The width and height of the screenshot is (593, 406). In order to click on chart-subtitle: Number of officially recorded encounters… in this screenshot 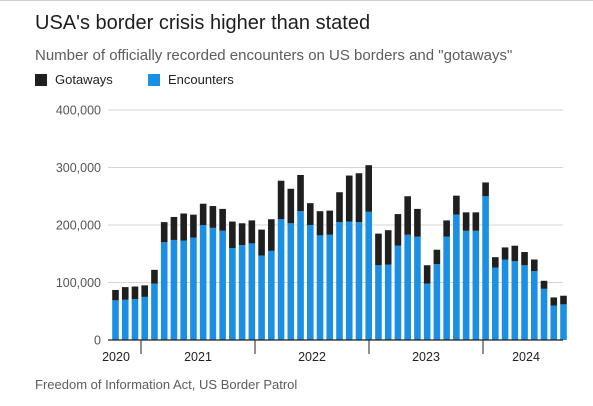, I will do `click(274, 55)`.